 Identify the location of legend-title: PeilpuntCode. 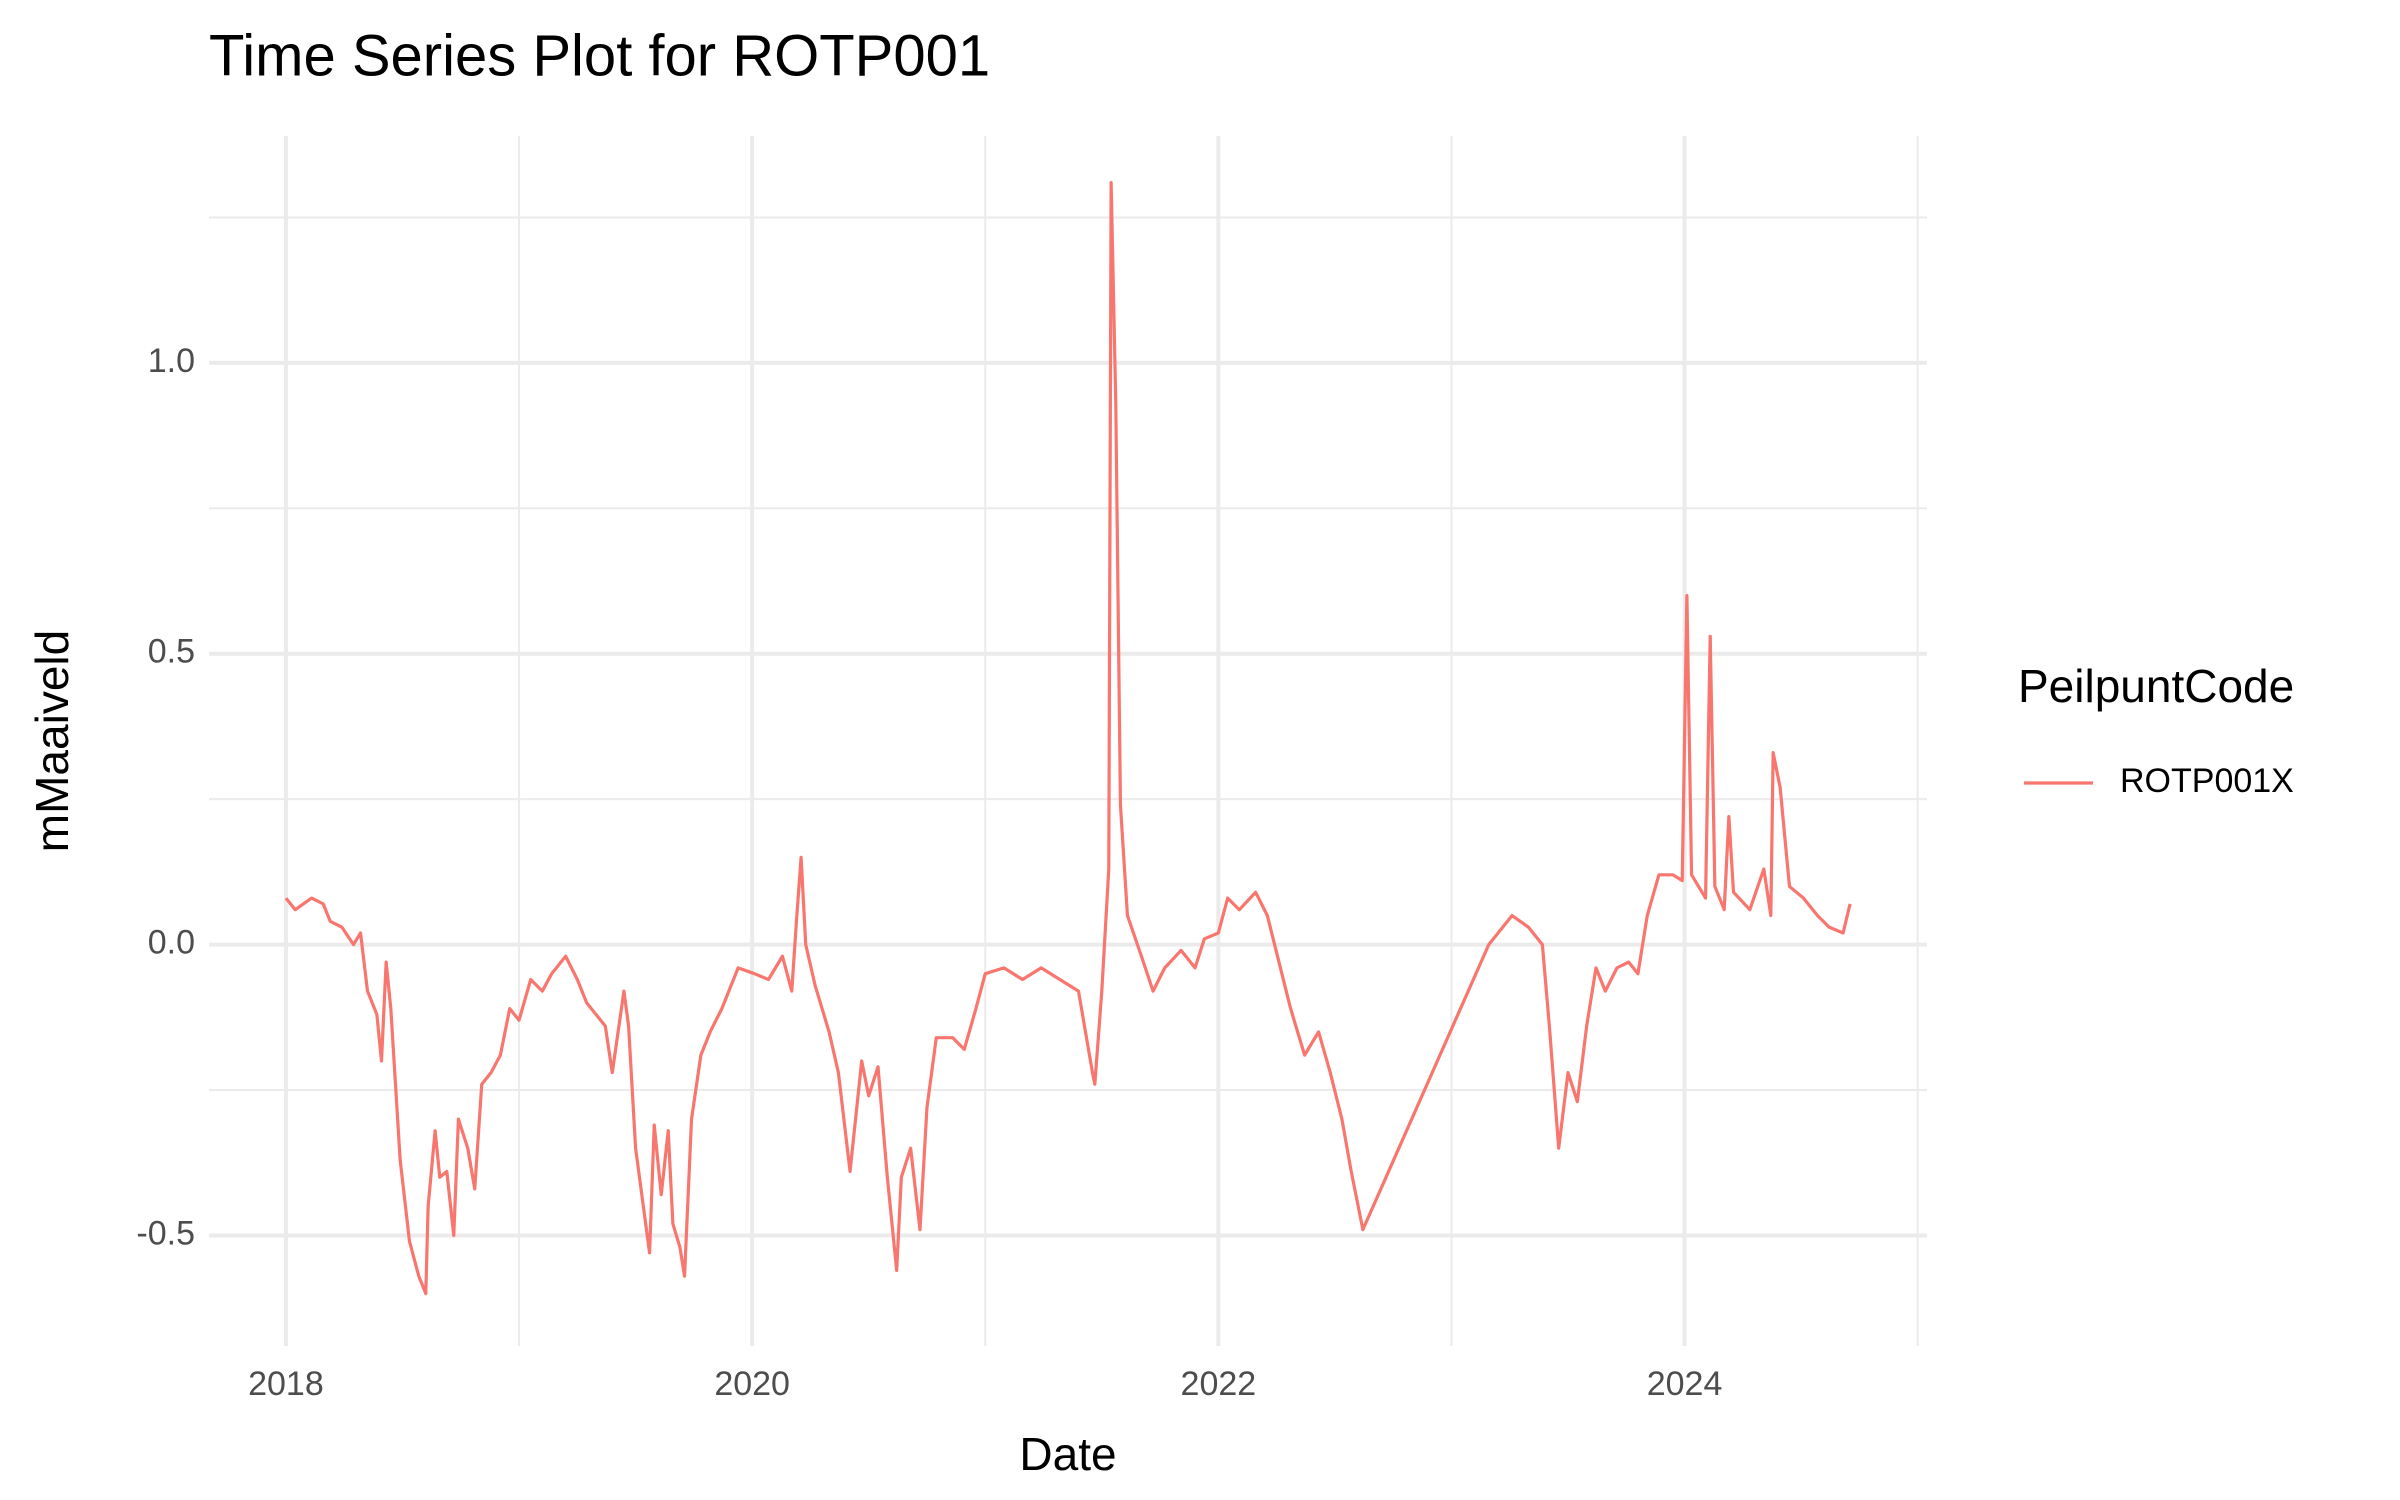
(2156, 686).